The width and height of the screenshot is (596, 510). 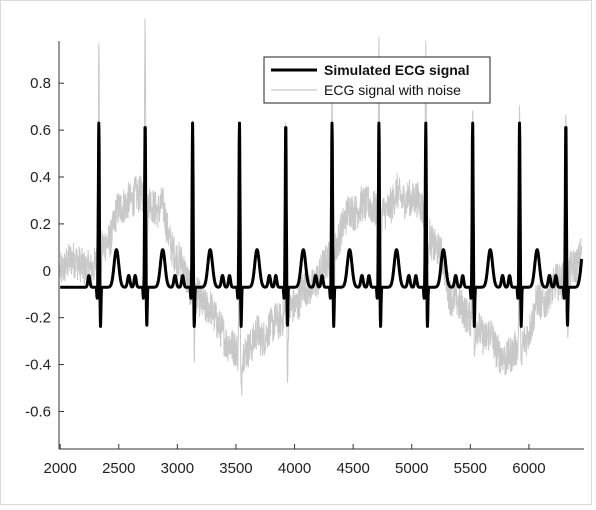 I want to click on x-tick-label: 3500, so click(x=235, y=468).